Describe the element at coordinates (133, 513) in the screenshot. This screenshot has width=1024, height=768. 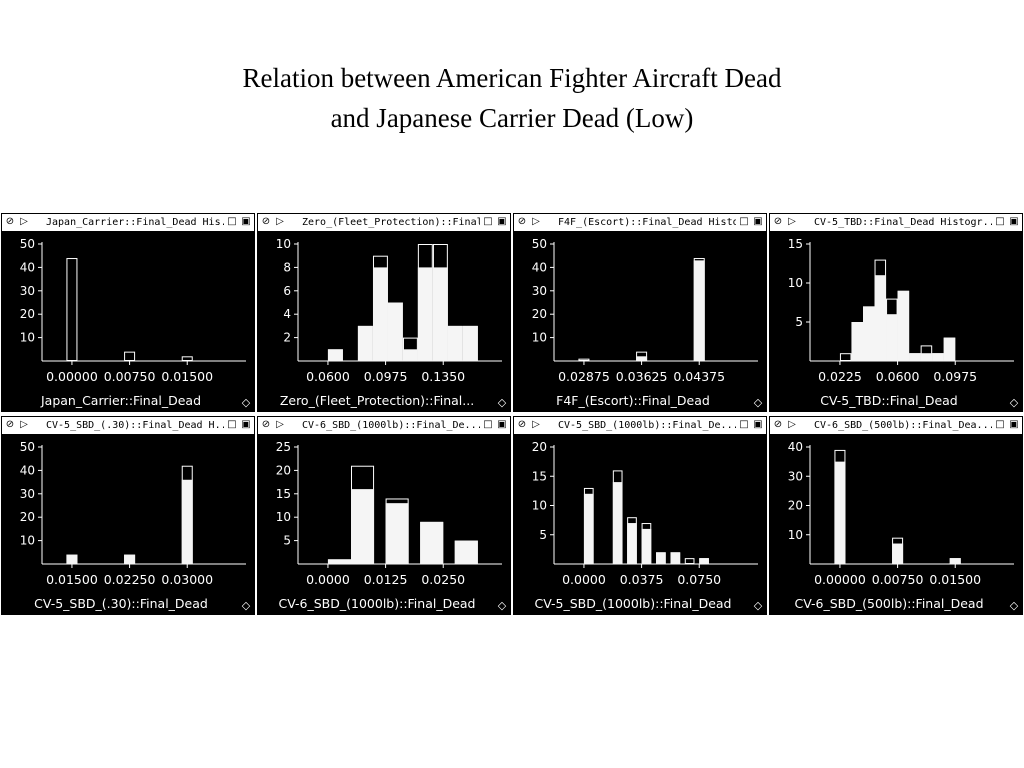
I see `histogram-svg: 10 20 30 40 50 0.01500 0.02250 0.03000` at that location.